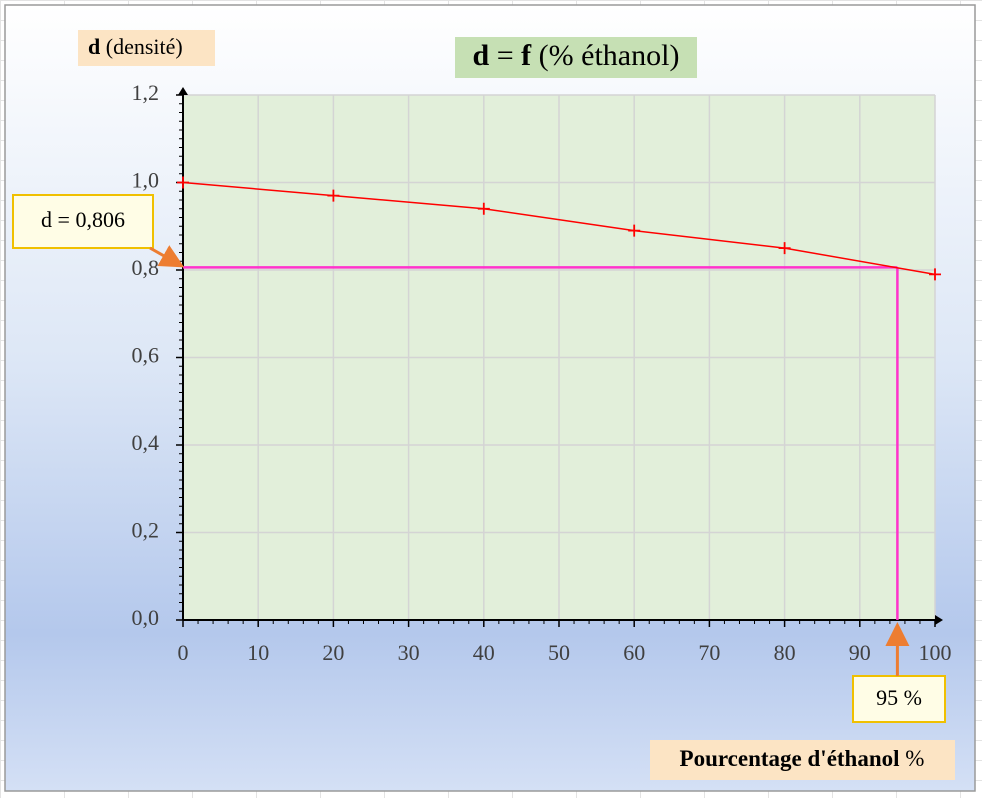 This screenshot has width=982, height=798. Describe the element at coordinates (183, 91) in the screenshot. I see `y-axis-arrow` at that location.